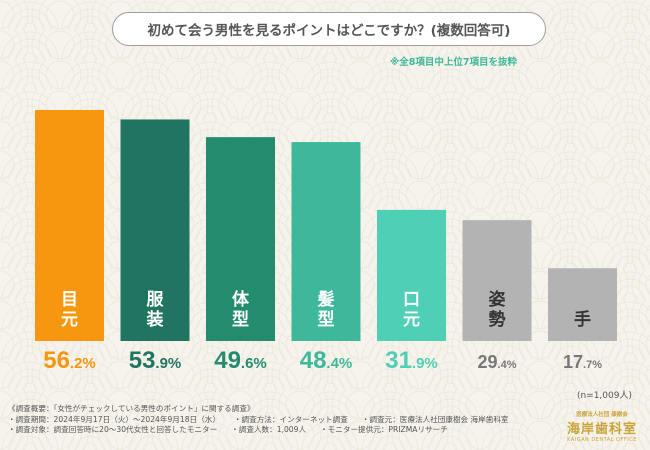 This screenshot has width=650, height=450. Describe the element at coordinates (240, 360) in the screenshot. I see `value-label-3: 49.6%` at that location.